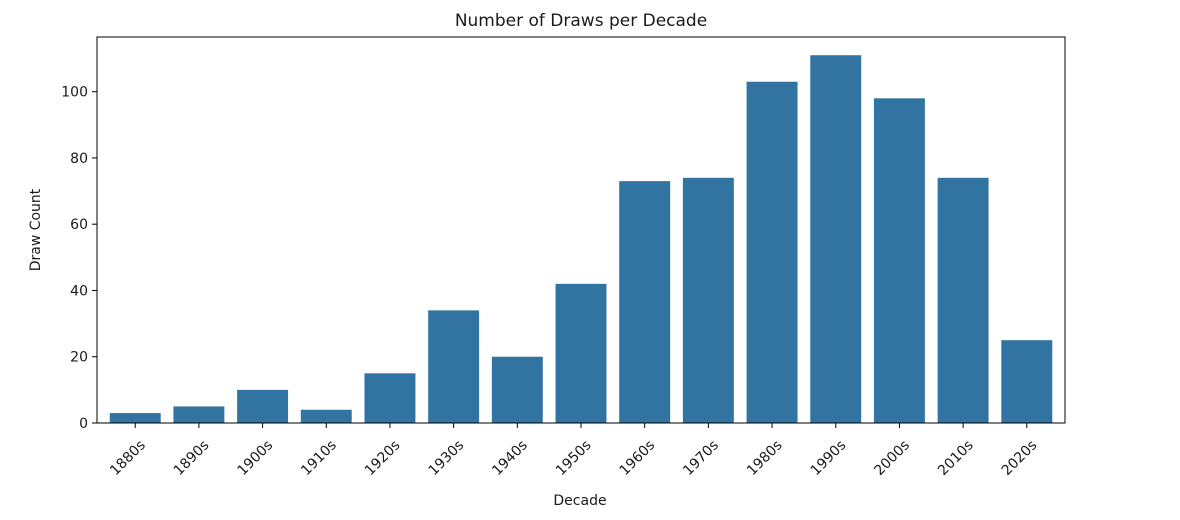 Image resolution: width=1180 pixels, height=520 pixels. I want to click on bar-1910s, so click(326, 416).